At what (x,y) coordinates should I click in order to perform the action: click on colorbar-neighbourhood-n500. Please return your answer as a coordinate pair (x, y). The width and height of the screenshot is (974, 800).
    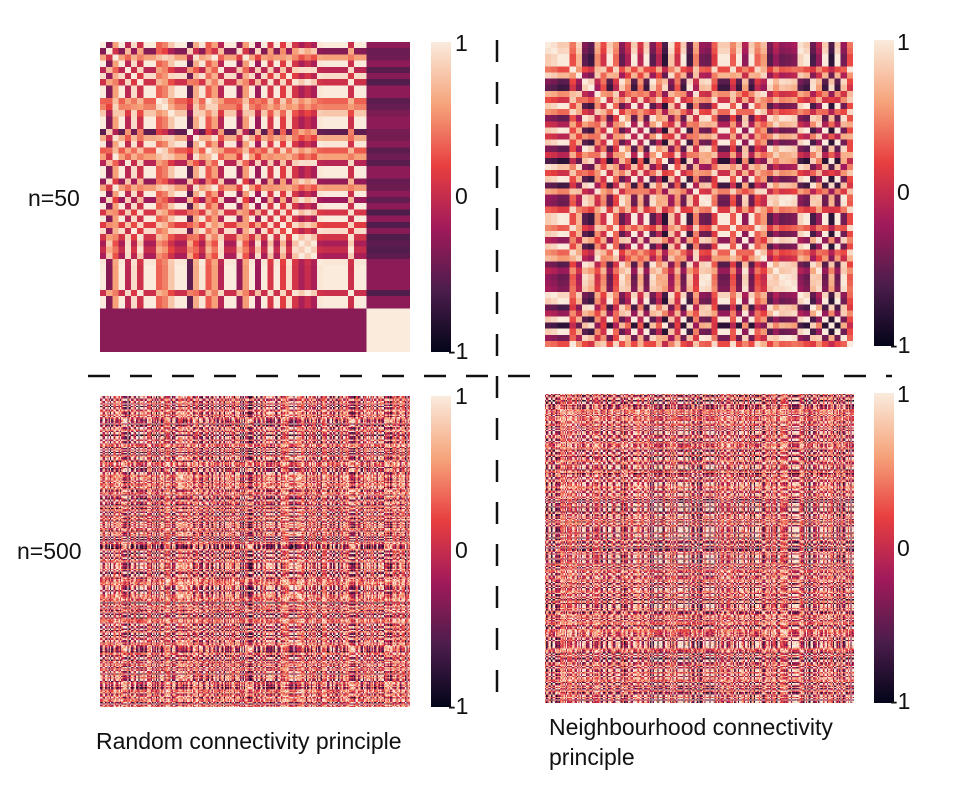
    Looking at the image, I should click on (884, 548).